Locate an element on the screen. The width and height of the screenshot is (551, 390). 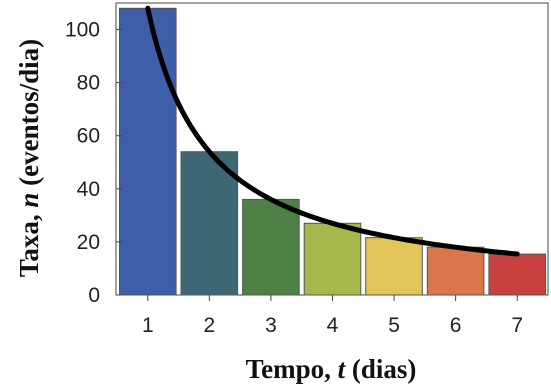
x-tick-label-1: 1 is located at coordinates (148, 325).